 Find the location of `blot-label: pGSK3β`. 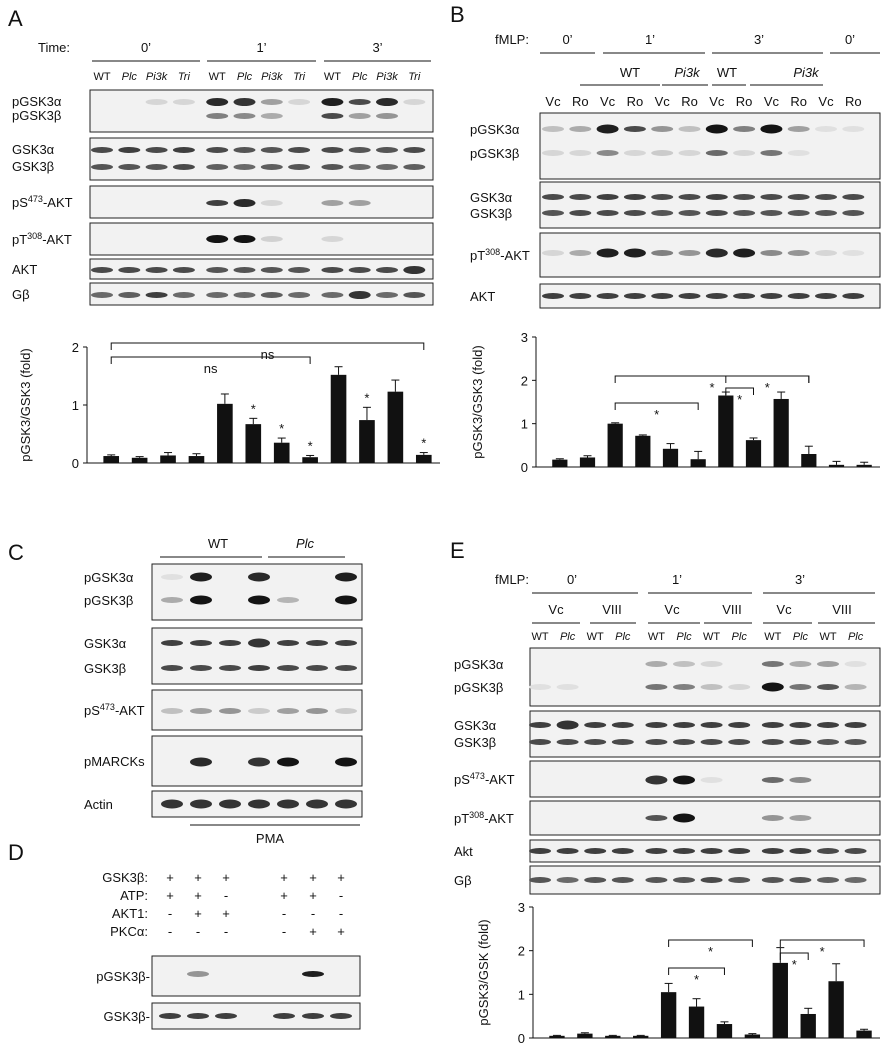

blot-label: pGSK3β is located at coordinates (108, 600).